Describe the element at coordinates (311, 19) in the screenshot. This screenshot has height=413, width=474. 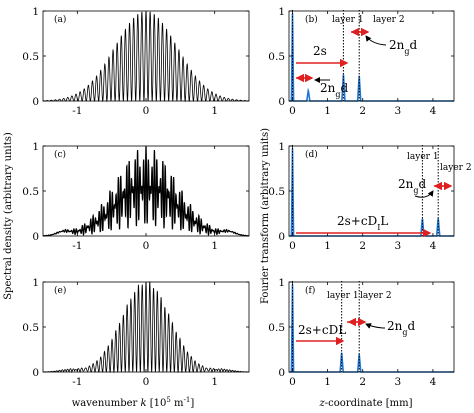
I see `panel-label-b: (b)` at that location.